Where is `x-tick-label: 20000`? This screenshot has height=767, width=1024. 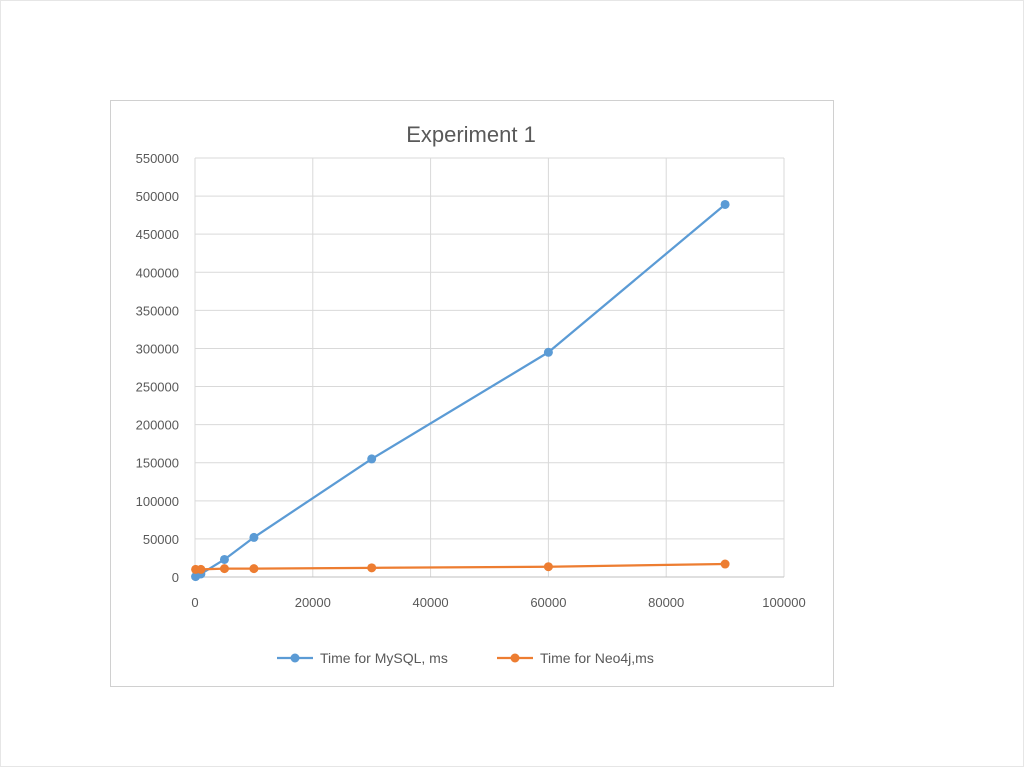 x-tick-label: 20000 is located at coordinates (313, 602).